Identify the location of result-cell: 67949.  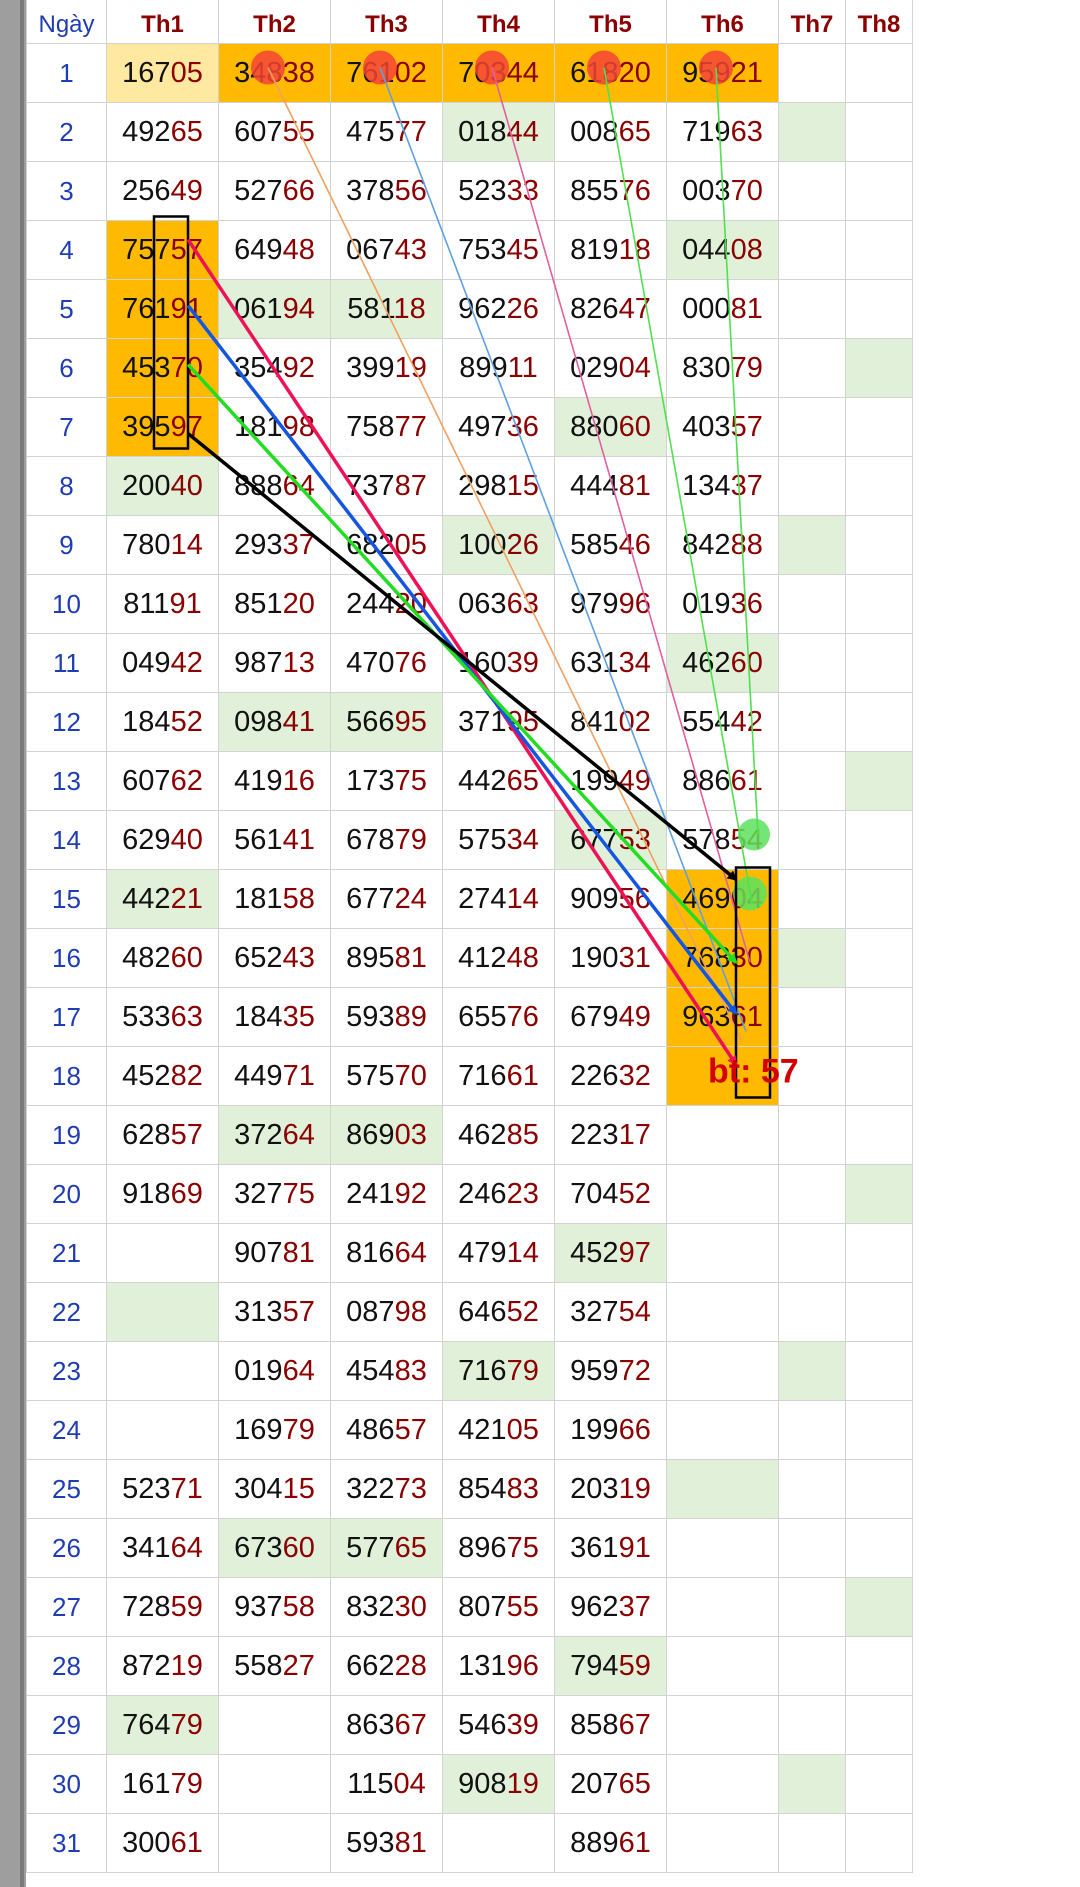
(610, 1017).